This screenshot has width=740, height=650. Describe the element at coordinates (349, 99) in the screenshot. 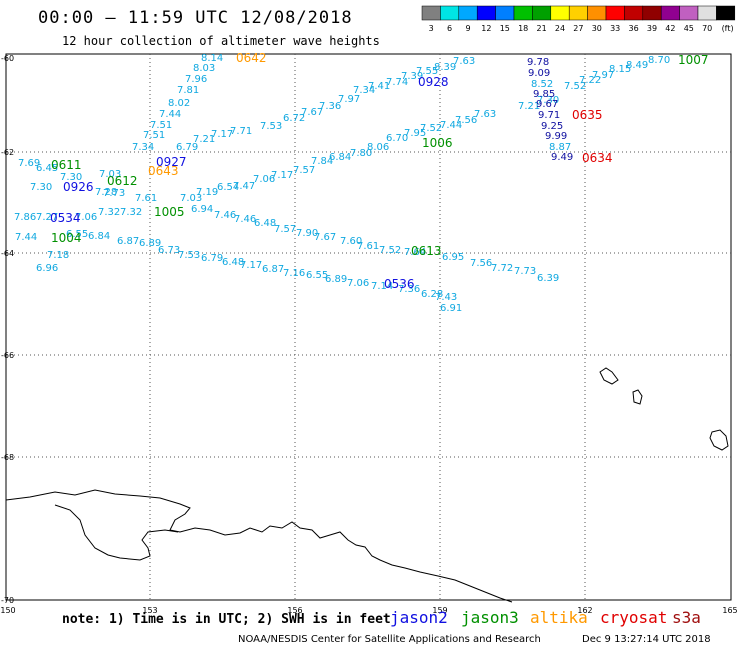

I see `swh-value: 7.97` at that location.